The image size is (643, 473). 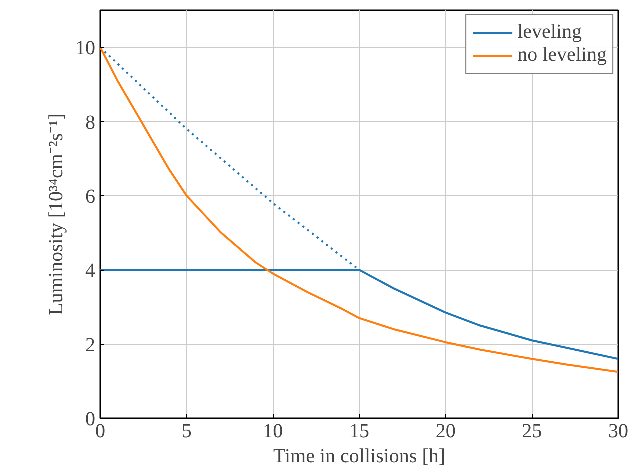 What do you see at coordinates (550, 32) in the screenshot?
I see `legend-label: leveling` at bounding box center [550, 32].